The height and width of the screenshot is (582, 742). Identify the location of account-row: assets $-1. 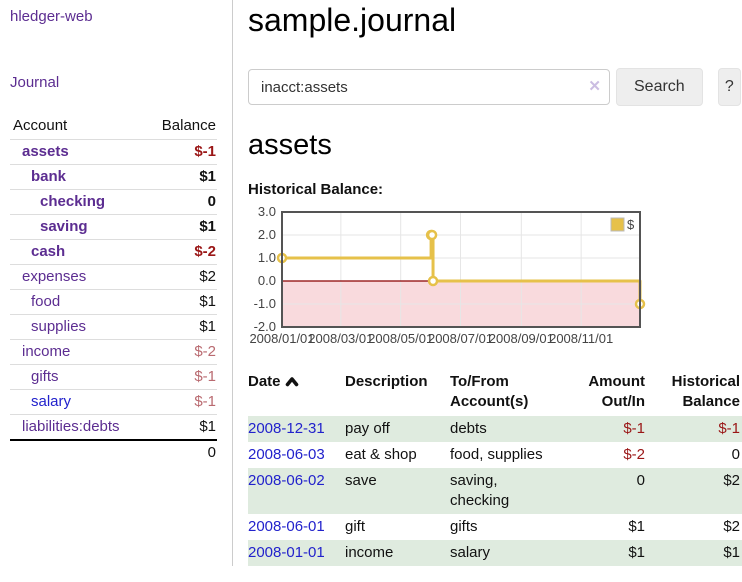
(113, 152).